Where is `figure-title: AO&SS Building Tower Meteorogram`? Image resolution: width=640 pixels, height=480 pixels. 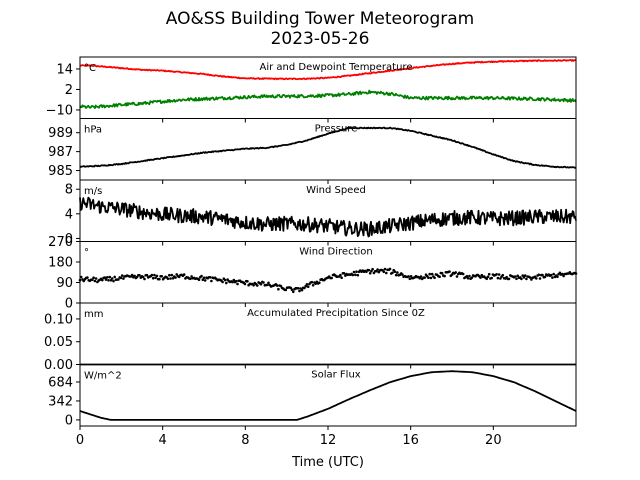 figure-title: AO&SS Building Tower Meteorogram is located at coordinates (320, 19).